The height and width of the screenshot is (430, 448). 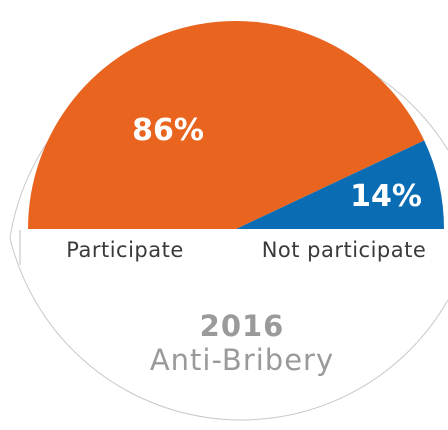 I want to click on category-label-participate: Participate, so click(x=125, y=250).